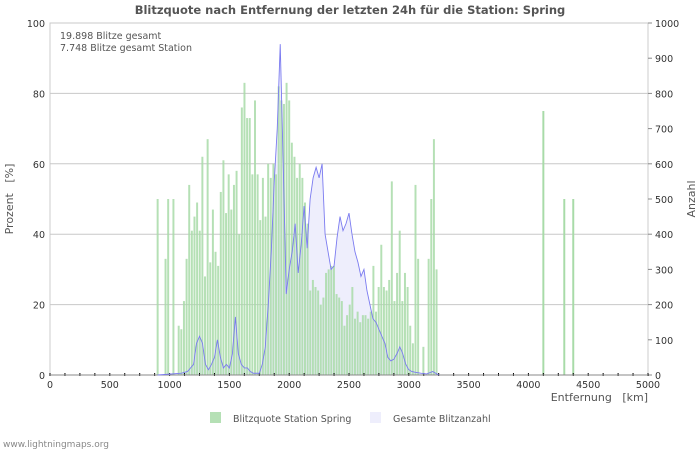 Image resolution: width=700 pixels, height=454 pixels. Describe the element at coordinates (667, 24) in the screenshot. I see `y2-tick-label: 1000` at that location.